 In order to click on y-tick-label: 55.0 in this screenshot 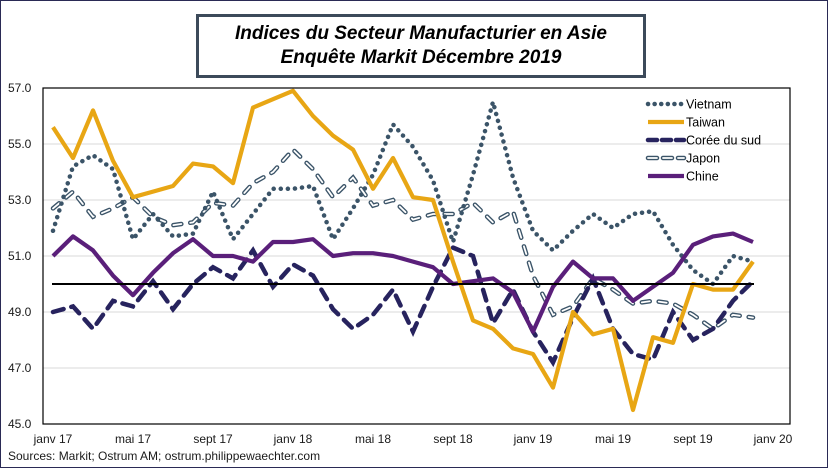, I will do `click(20, 144)`.